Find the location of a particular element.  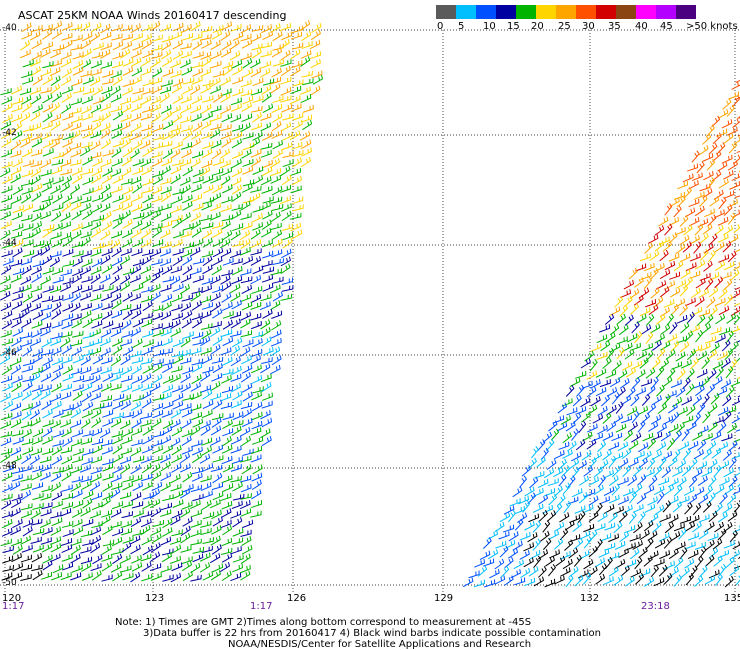

legend-swatch is located at coordinates (666, 12).